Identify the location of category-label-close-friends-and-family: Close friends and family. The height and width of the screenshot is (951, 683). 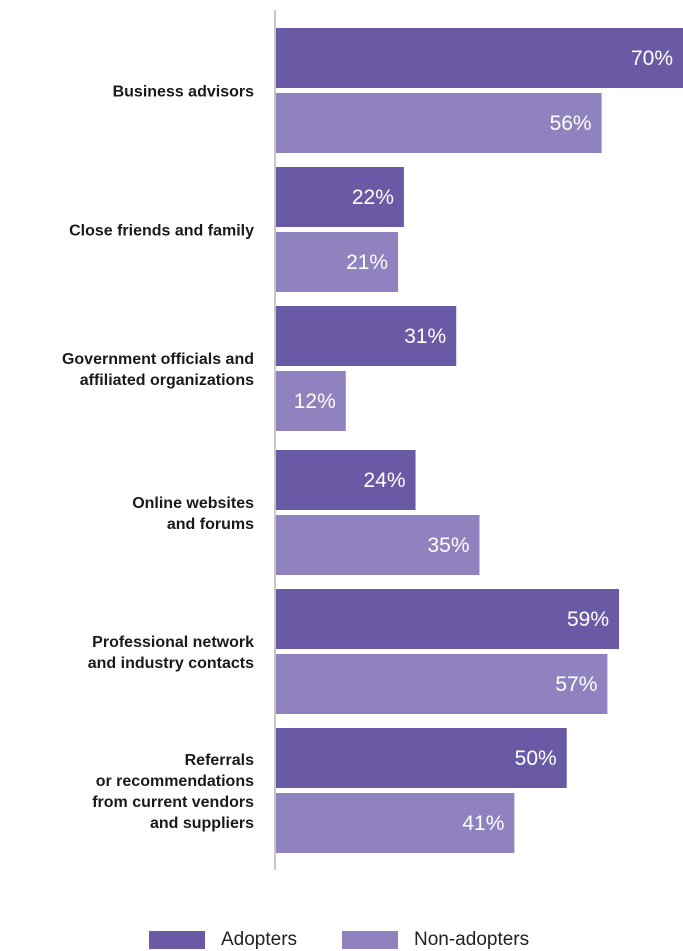
(161, 231).